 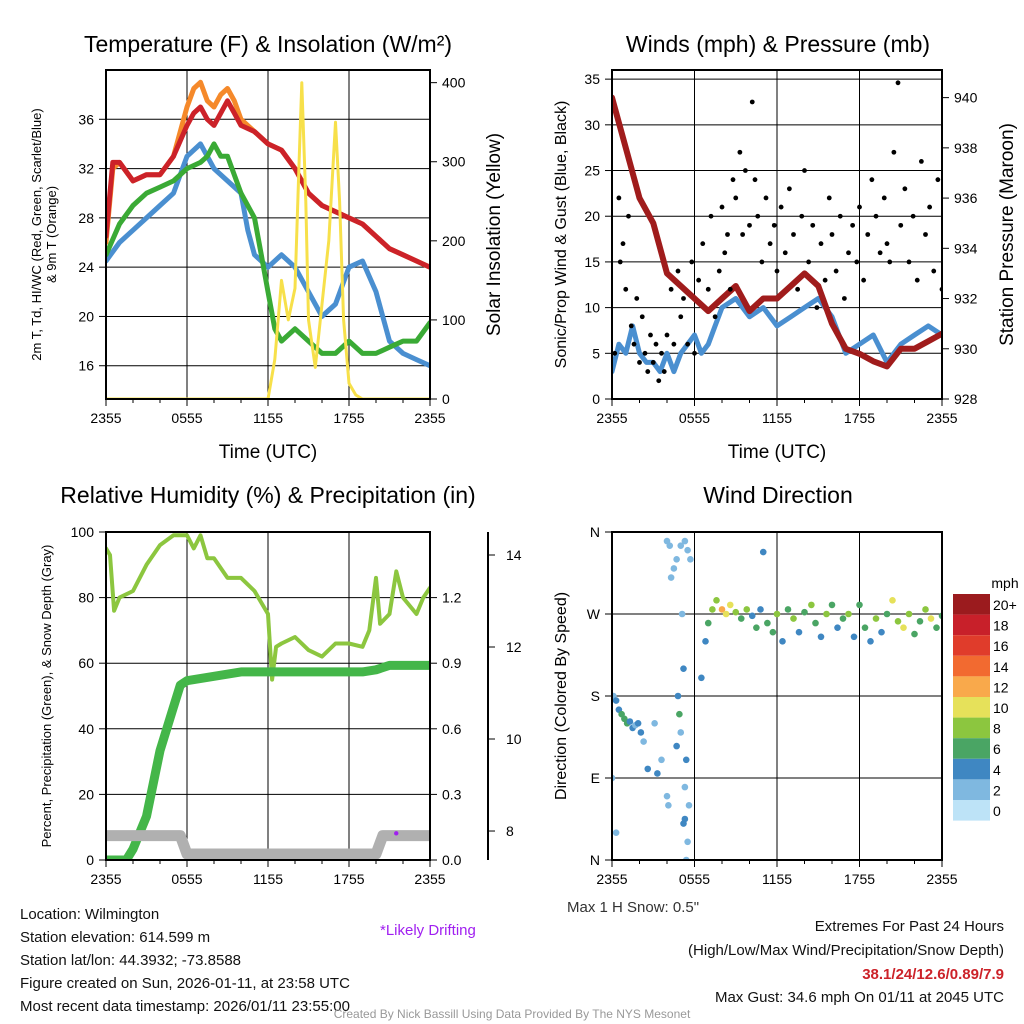 I want to click on y2-tick-label: 0.6, so click(x=452, y=729).